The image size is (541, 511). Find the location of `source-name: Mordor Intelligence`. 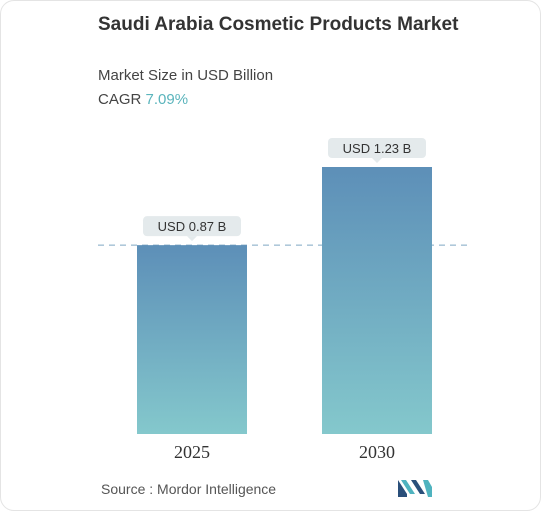

source-name: Mordor Intelligence is located at coordinates (217, 489).